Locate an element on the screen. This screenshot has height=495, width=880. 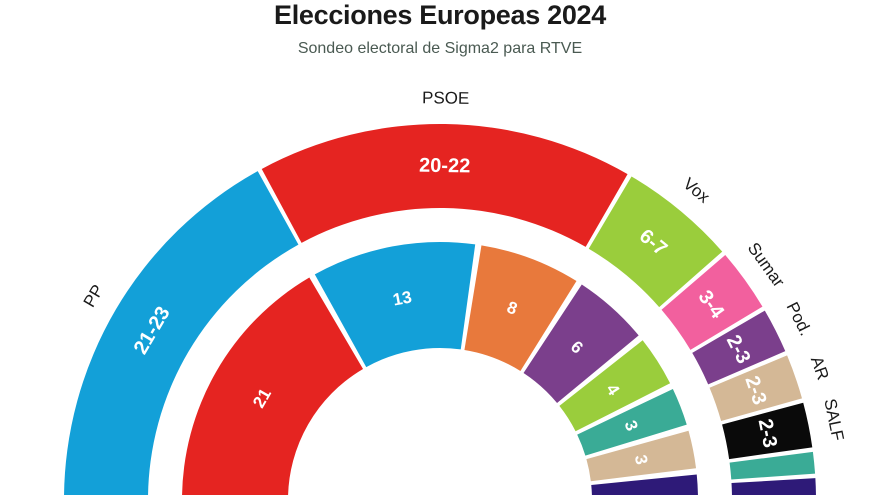
party-label: Vox is located at coordinates (696, 190).